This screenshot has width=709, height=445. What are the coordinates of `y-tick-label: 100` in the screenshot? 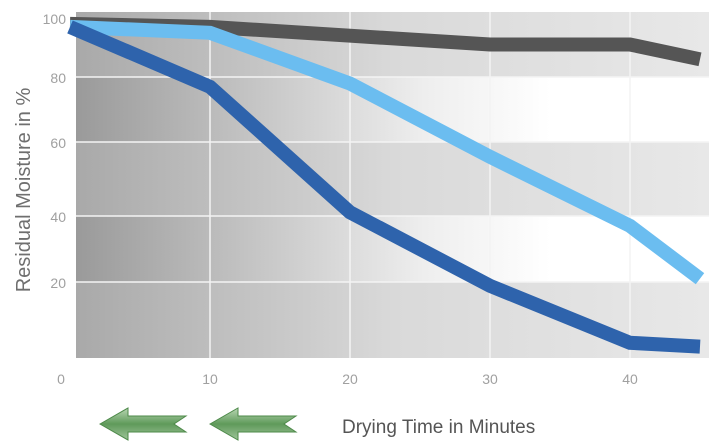 It's located at (55, 19).